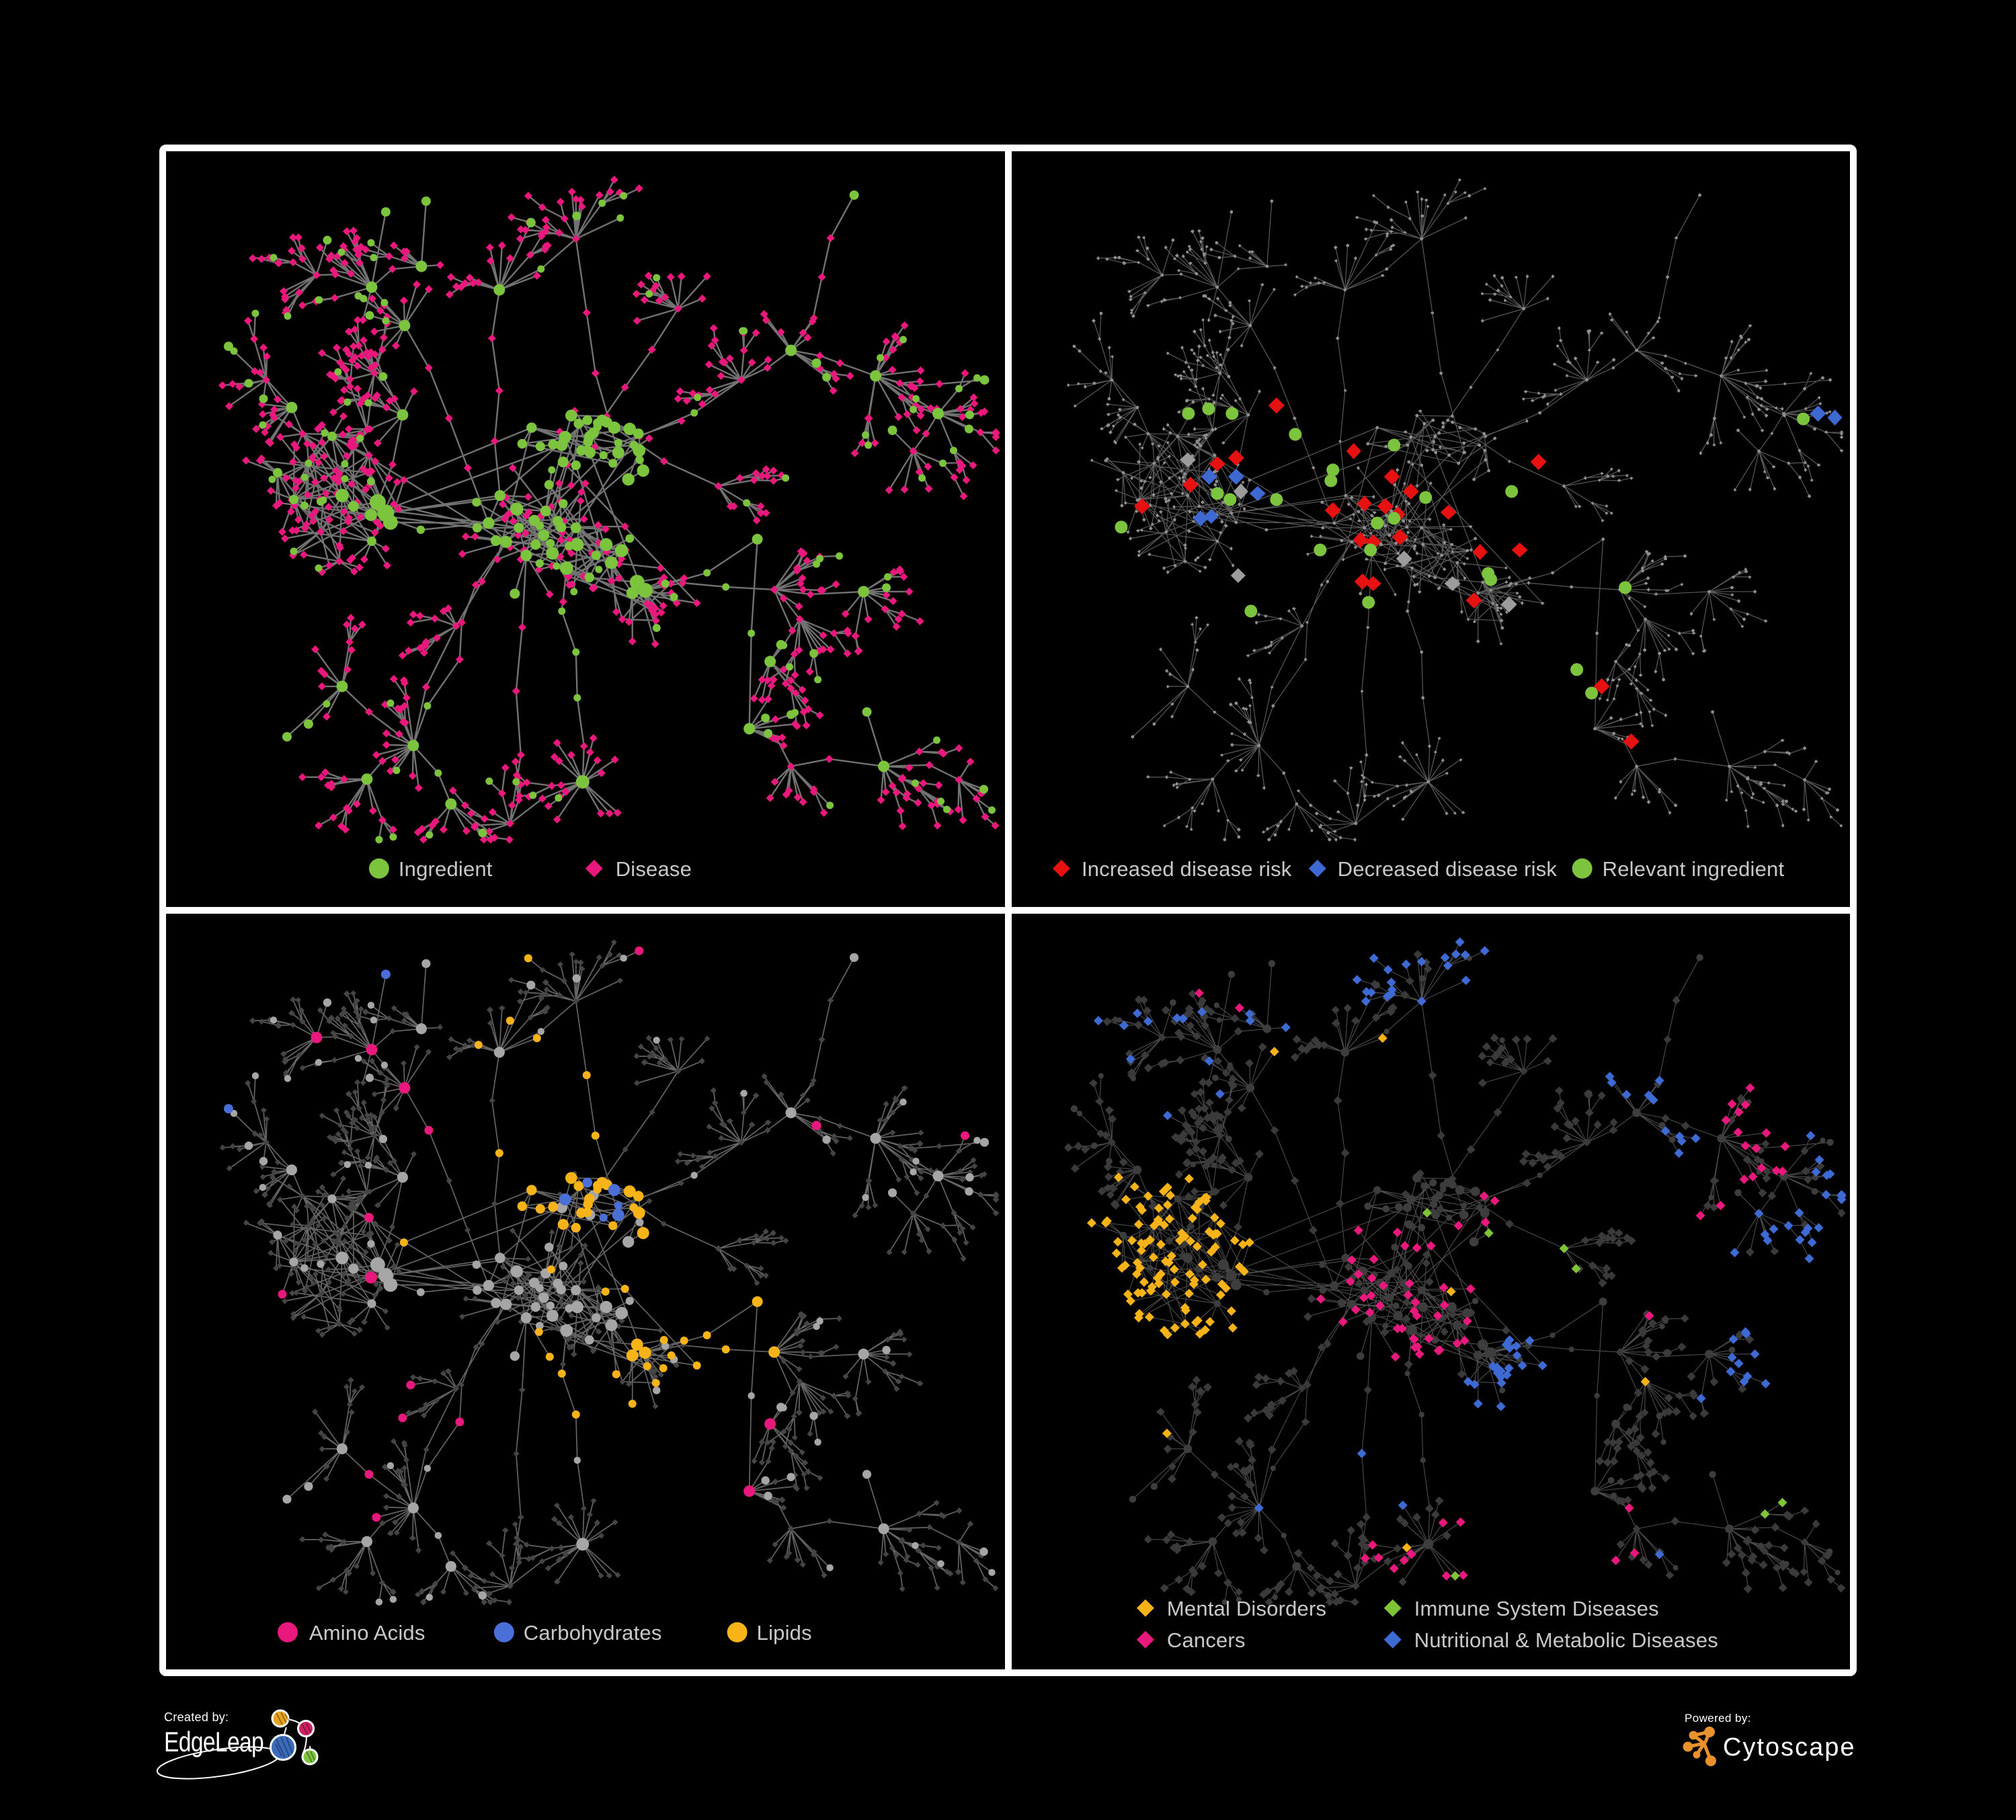  Describe the element at coordinates (367, 1632) in the screenshot. I see `svg-text: Amino Acids` at that location.